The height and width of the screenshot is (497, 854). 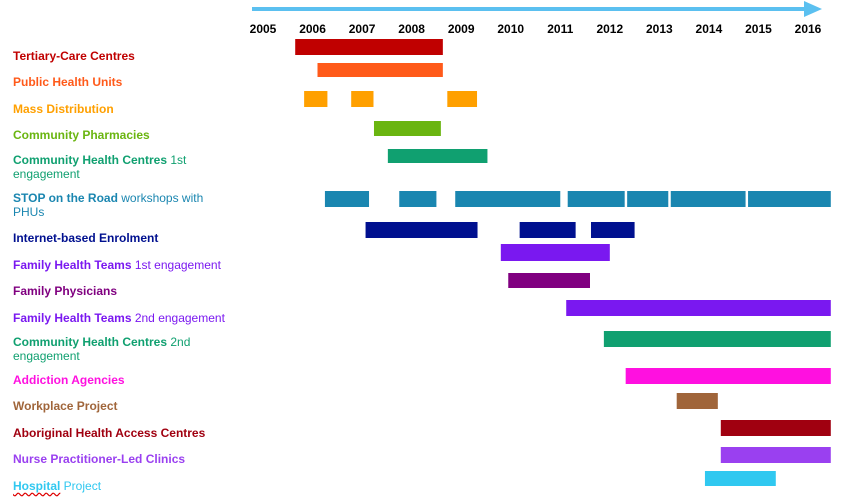 I want to click on row-label: Public Health Units, so click(x=67, y=82).